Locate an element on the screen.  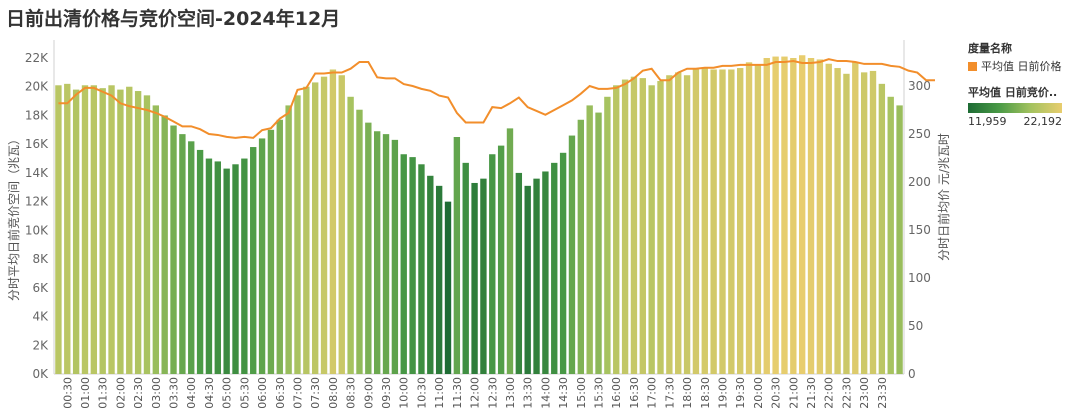
x-tick-label: 12:30 is located at coordinates (492, 393).